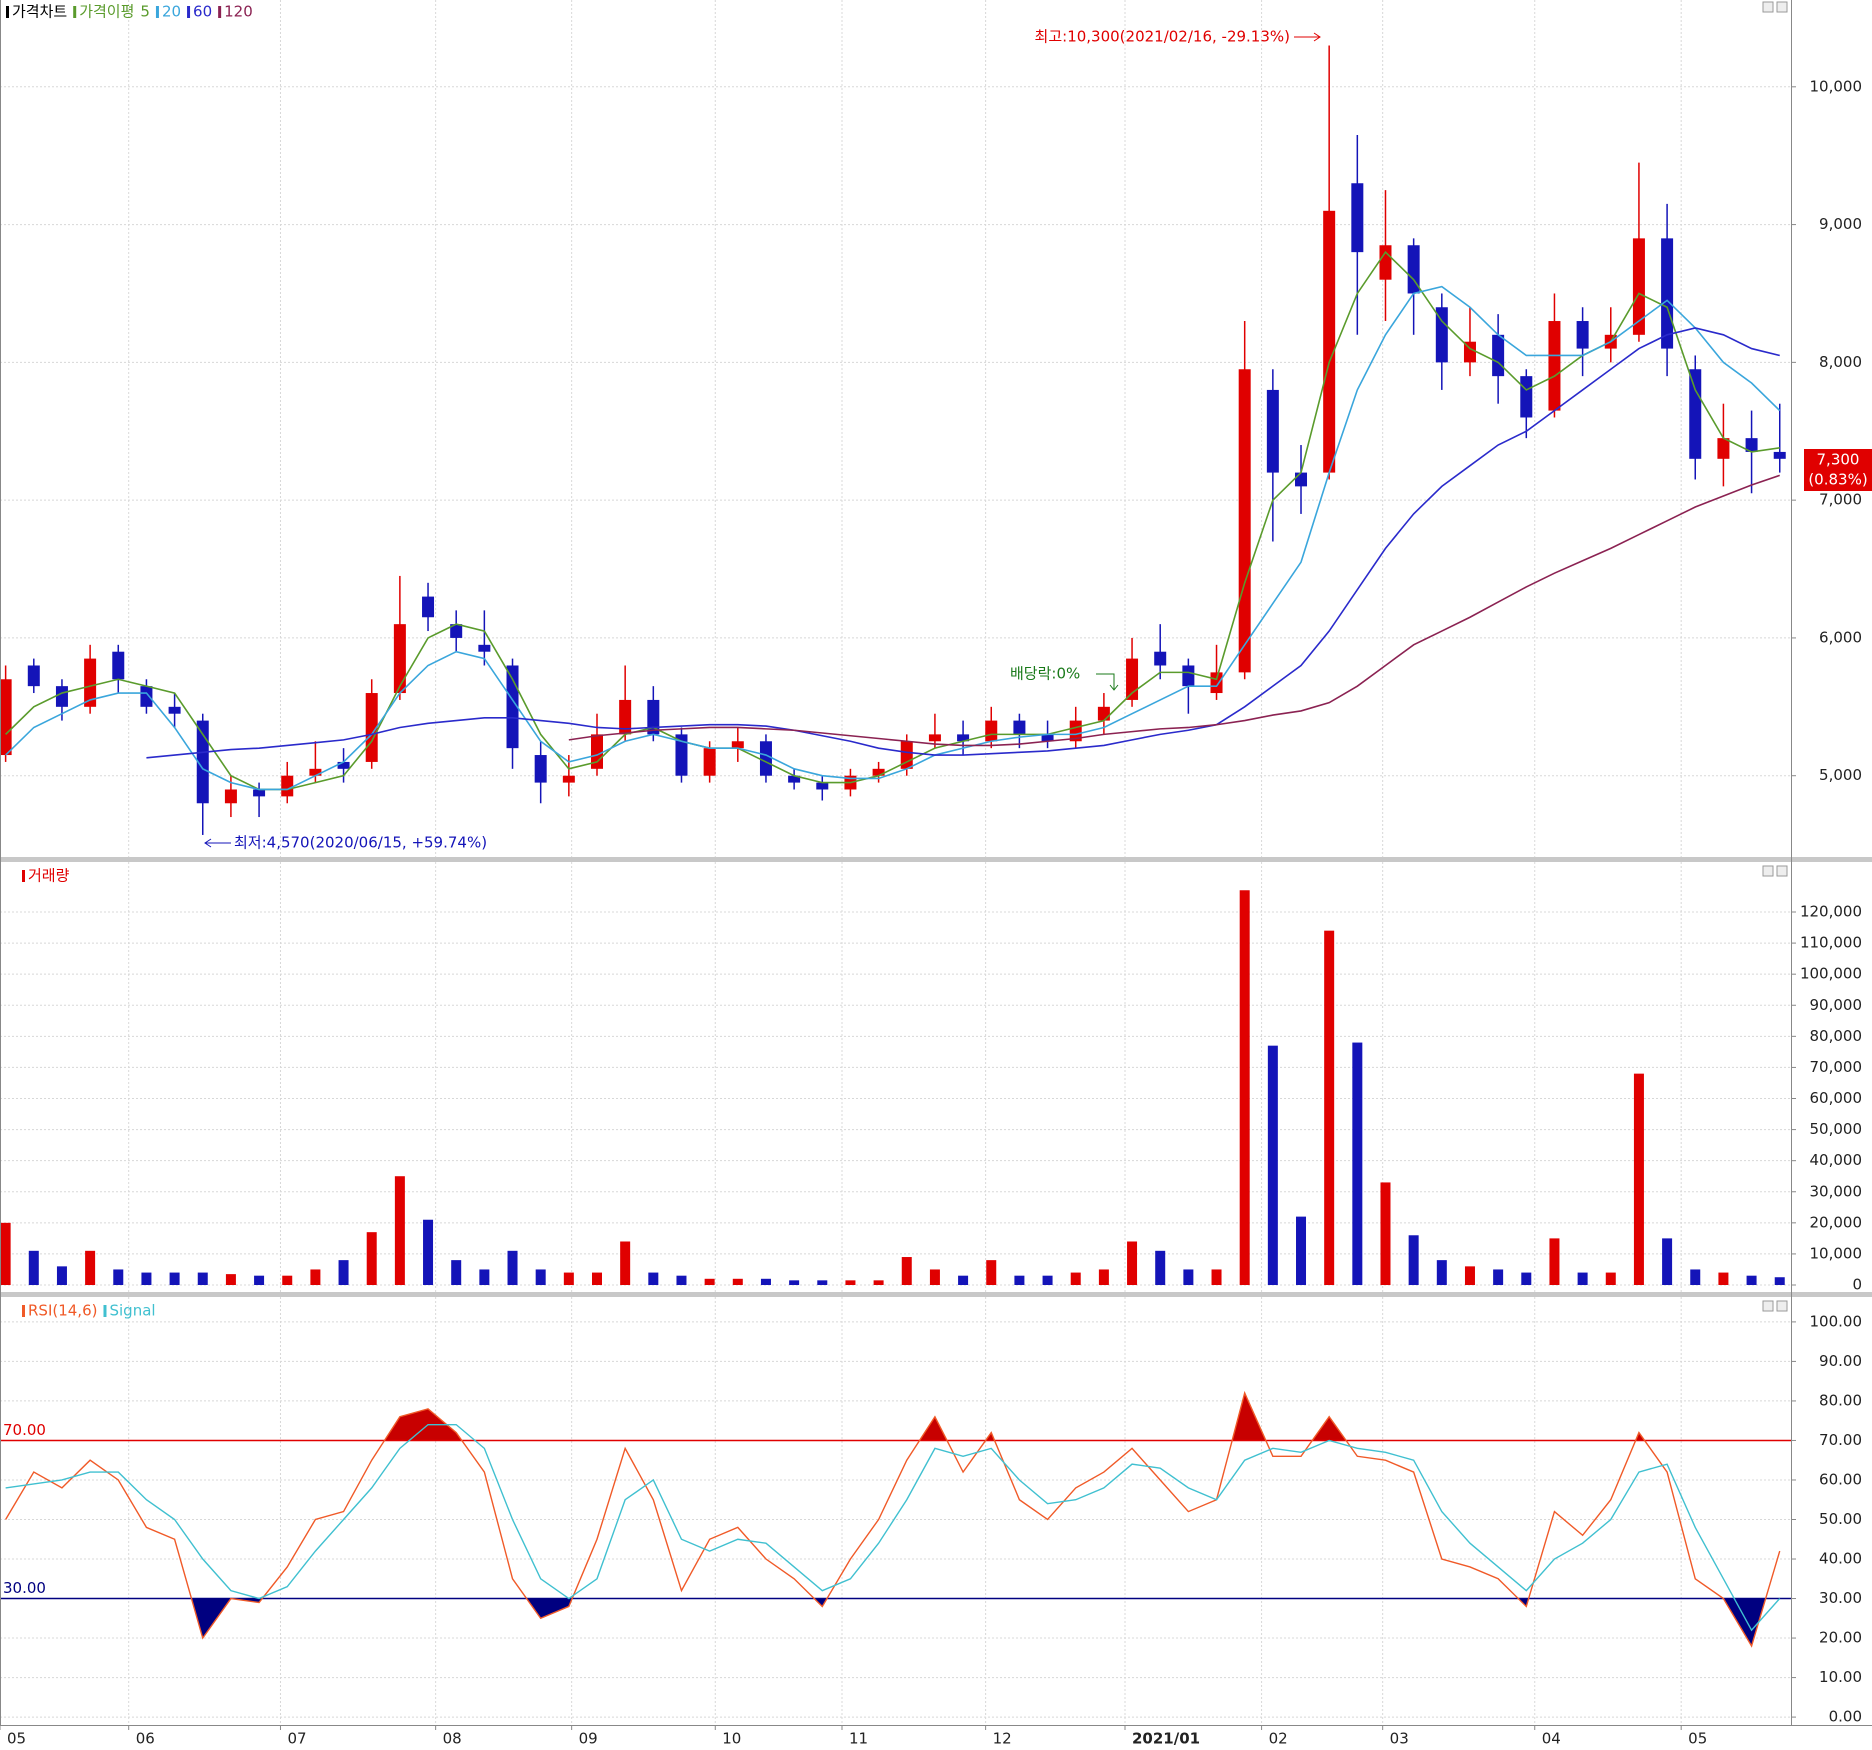 The image size is (1872, 1750). I want to click on x-tick-label: 08, so click(452, 1739).